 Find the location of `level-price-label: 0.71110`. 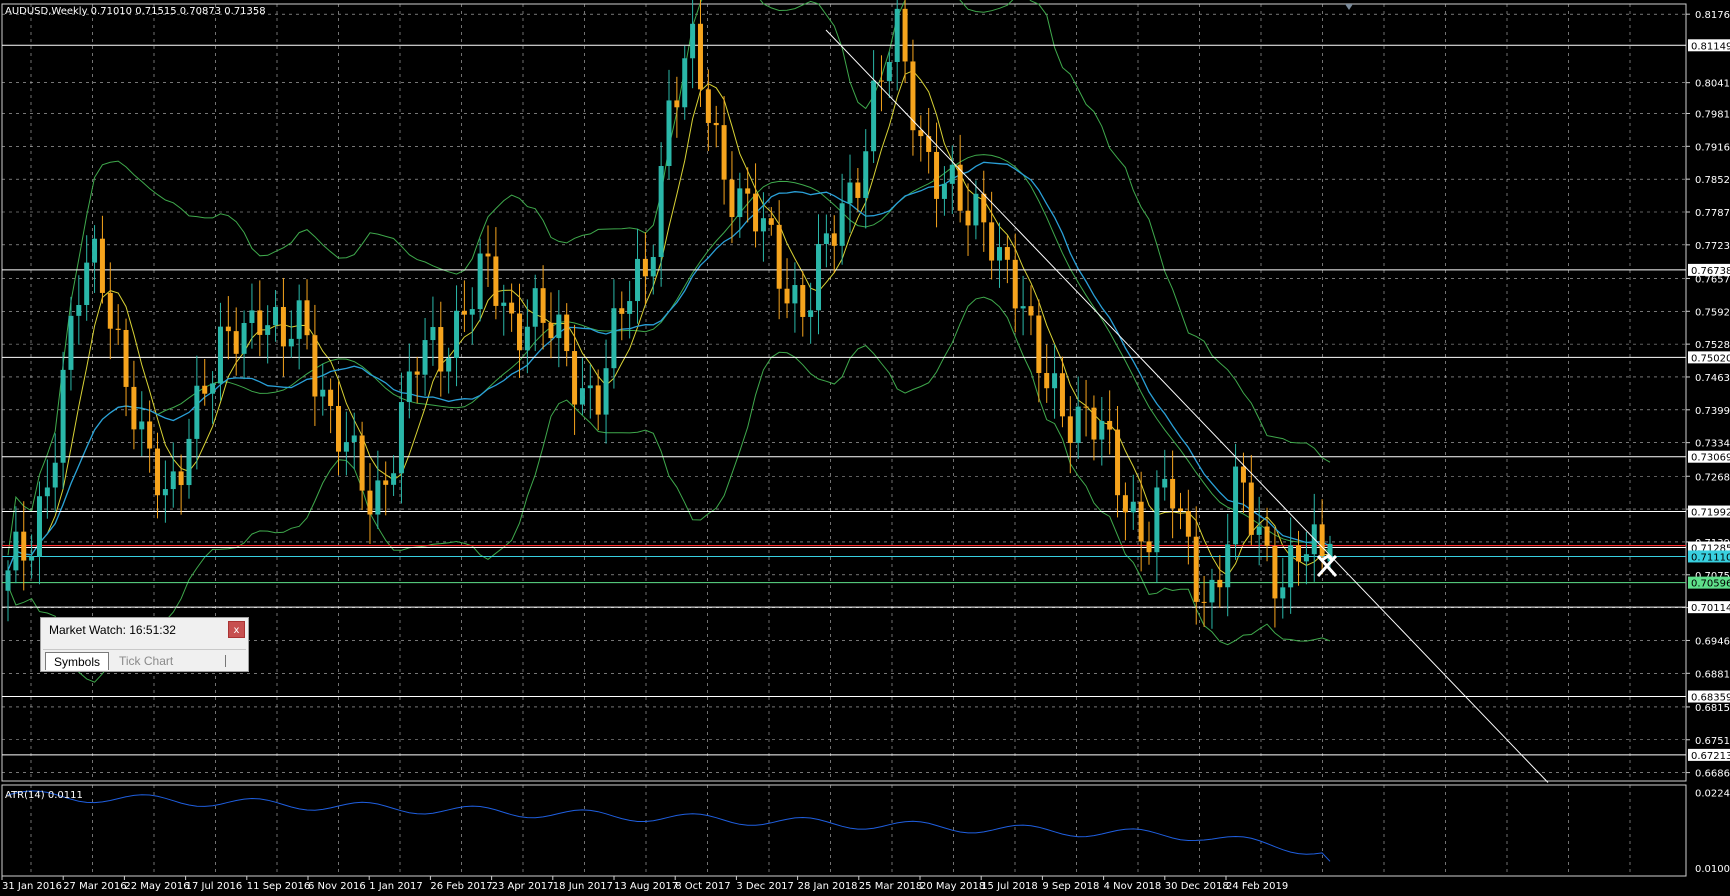

level-price-label: 0.71110 is located at coordinates (1710, 557).